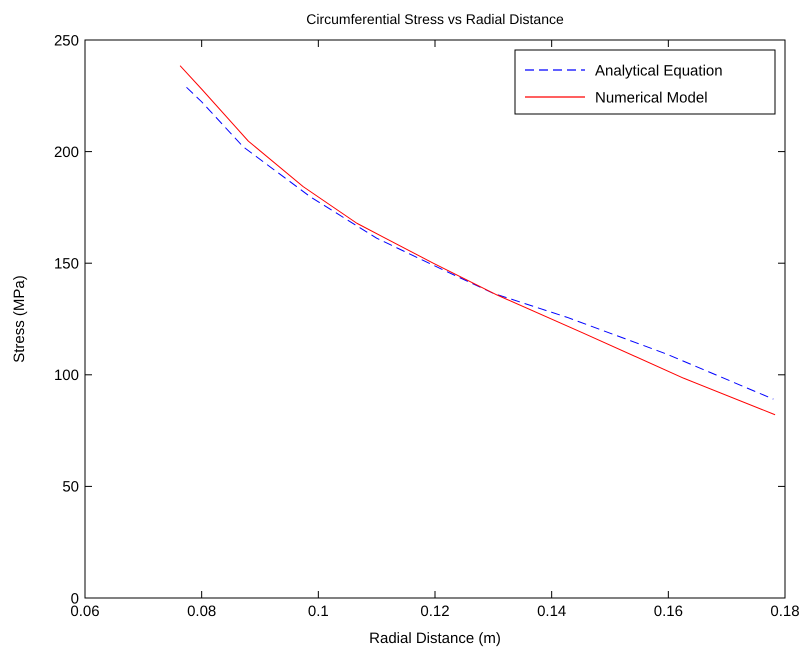 This screenshot has width=812, height=655. Describe the element at coordinates (551, 611) in the screenshot. I see `x-tick-label: 0.14` at that location.